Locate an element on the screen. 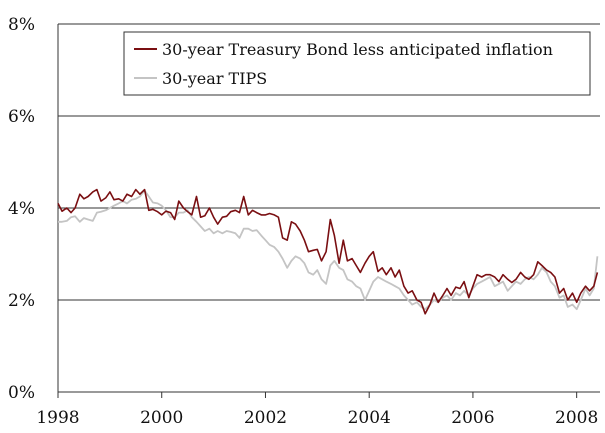 This screenshot has height=433, width=605. legend-box is located at coordinates (357, 63).